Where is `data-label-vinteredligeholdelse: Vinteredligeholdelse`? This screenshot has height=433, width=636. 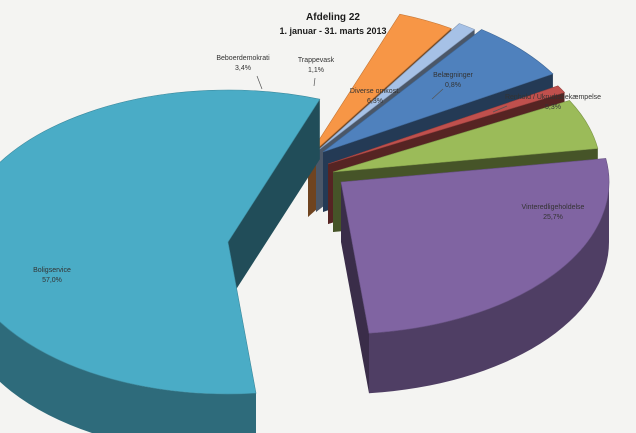
data-label-vinteredligeholdelse: Vinteredligeholdelse is located at coordinates (553, 207).